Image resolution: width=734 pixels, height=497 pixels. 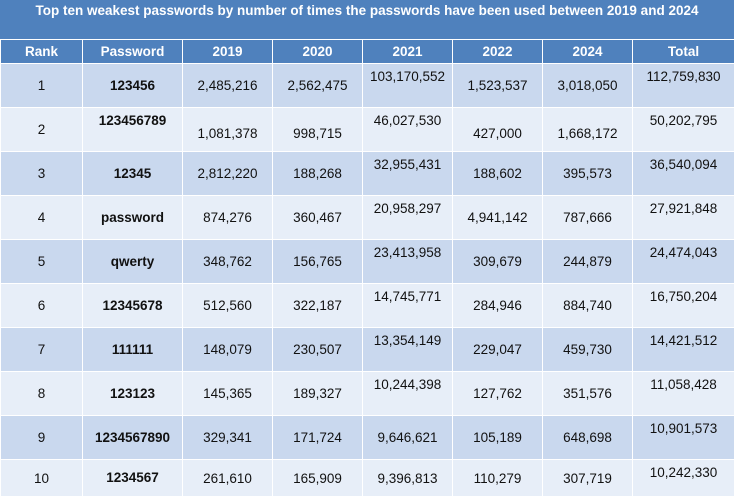 I want to click on password-cell: qwerty, so click(x=133, y=262).